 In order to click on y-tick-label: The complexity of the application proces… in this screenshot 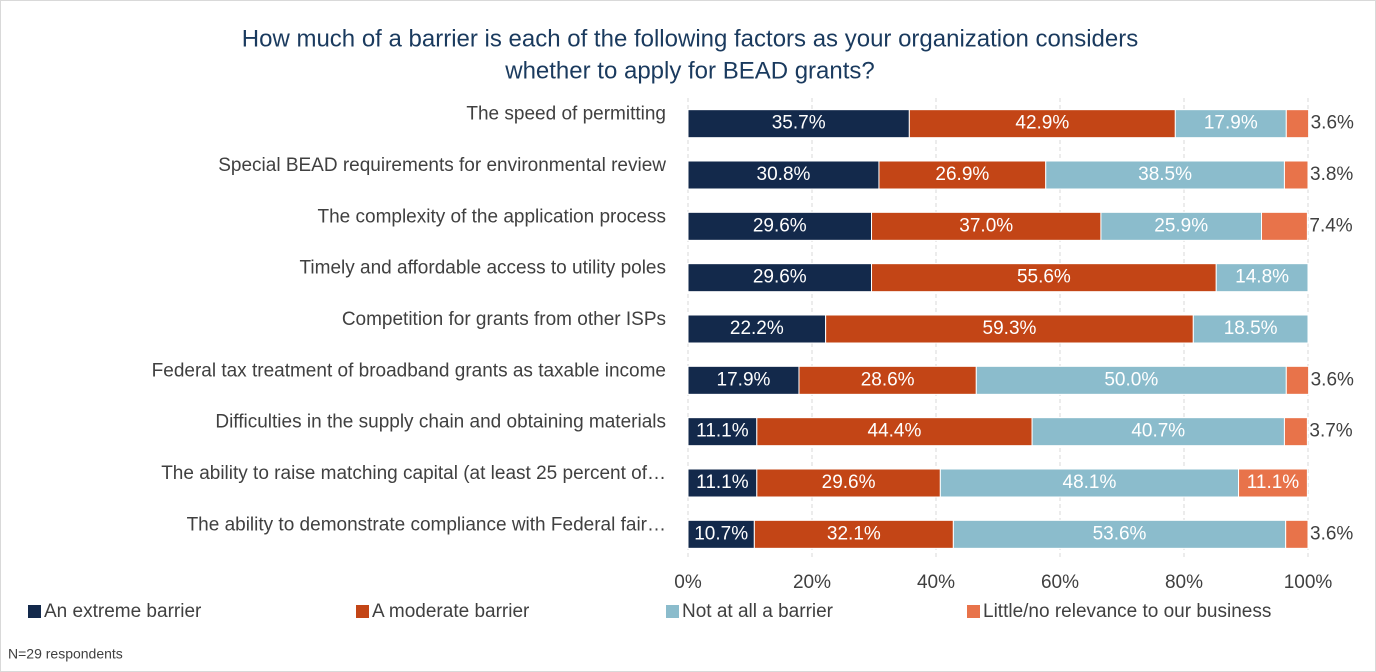, I will do `click(491, 216)`.